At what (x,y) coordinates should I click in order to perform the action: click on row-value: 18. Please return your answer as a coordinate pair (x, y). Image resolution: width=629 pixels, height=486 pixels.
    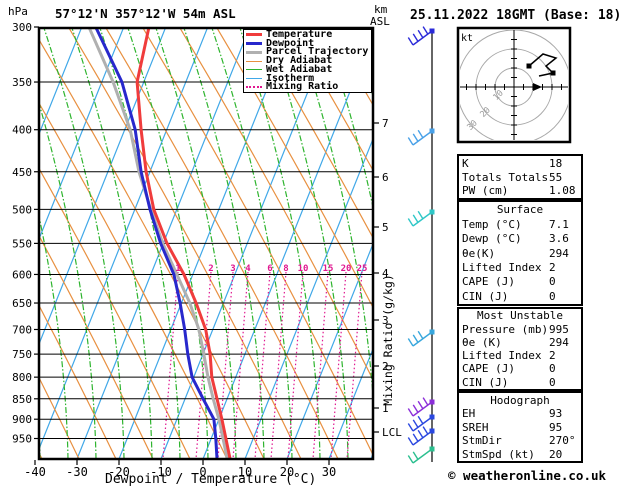
    Looking at the image, I should click on (556, 163).